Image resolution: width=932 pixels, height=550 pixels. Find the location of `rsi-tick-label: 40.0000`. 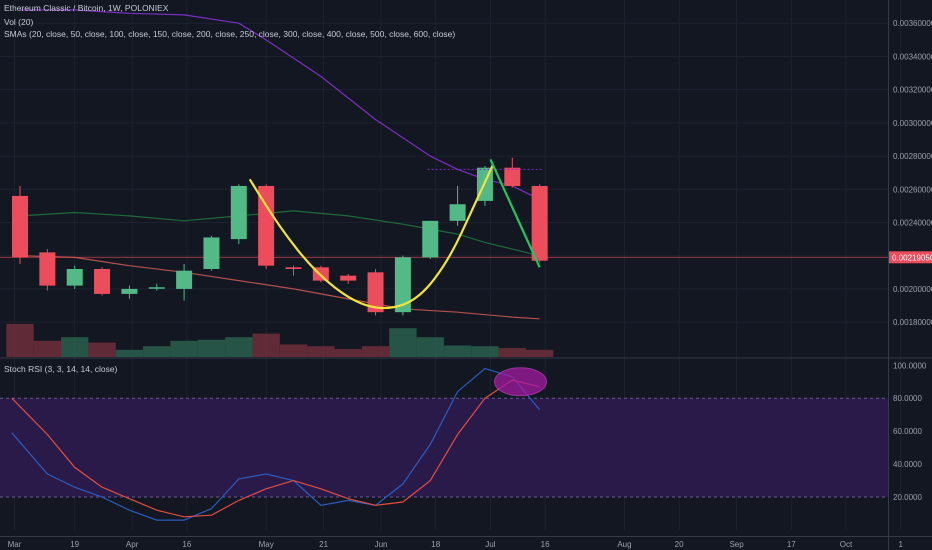

rsi-tick-label: 40.0000 is located at coordinates (907, 464).